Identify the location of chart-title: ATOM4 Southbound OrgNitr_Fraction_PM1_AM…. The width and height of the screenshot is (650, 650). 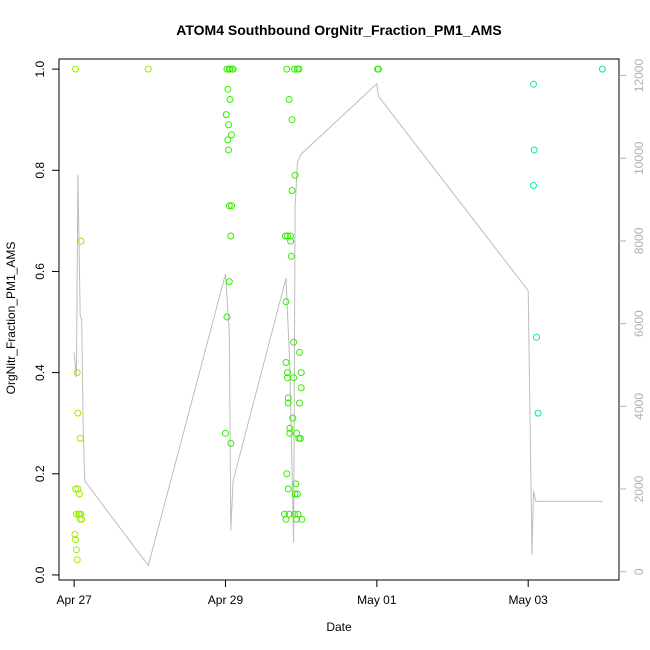
(338, 30).